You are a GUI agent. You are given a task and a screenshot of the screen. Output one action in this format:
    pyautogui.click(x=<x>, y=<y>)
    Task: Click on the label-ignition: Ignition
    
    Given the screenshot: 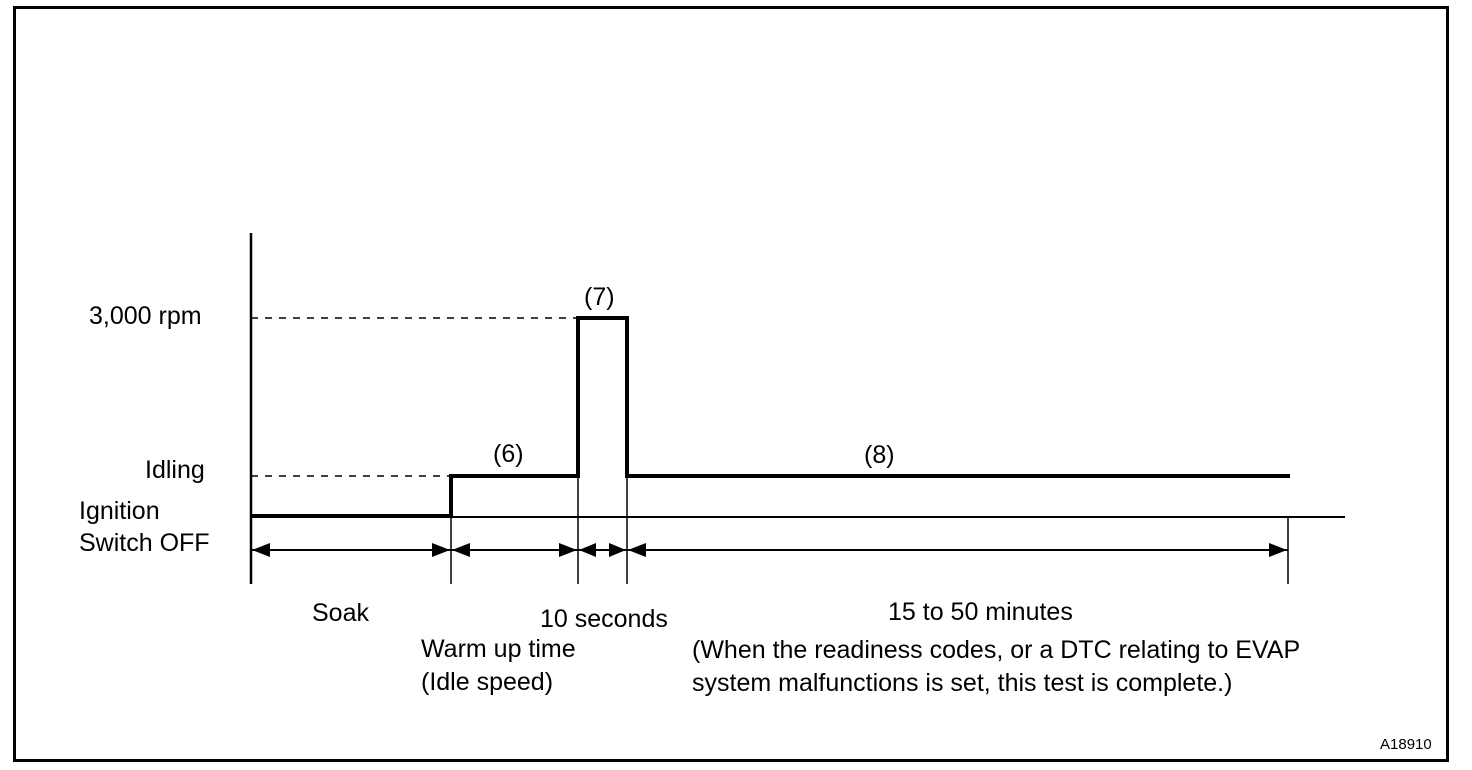 What is the action you would take?
    pyautogui.click(x=119, y=511)
    